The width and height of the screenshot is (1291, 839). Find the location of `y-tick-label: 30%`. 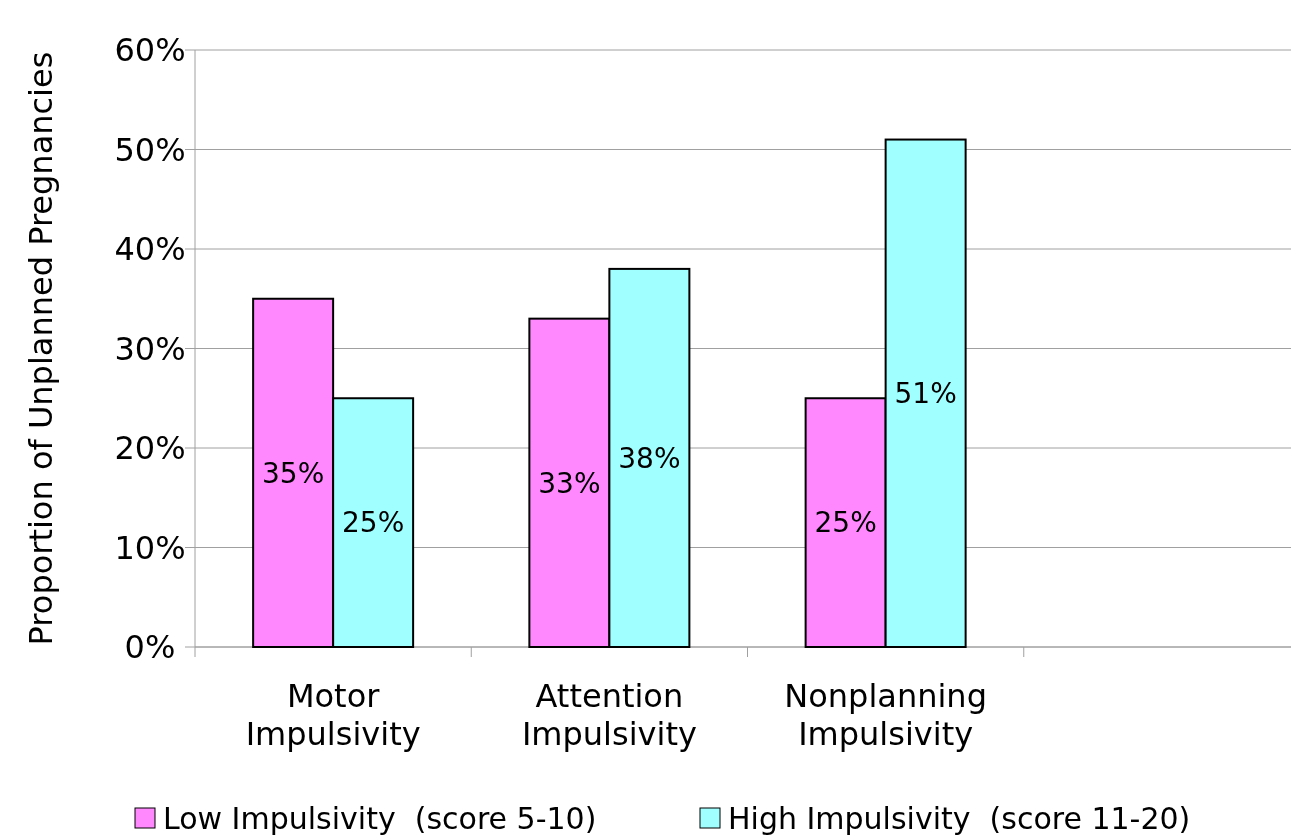

y-tick-label: 30% is located at coordinates (150, 348).